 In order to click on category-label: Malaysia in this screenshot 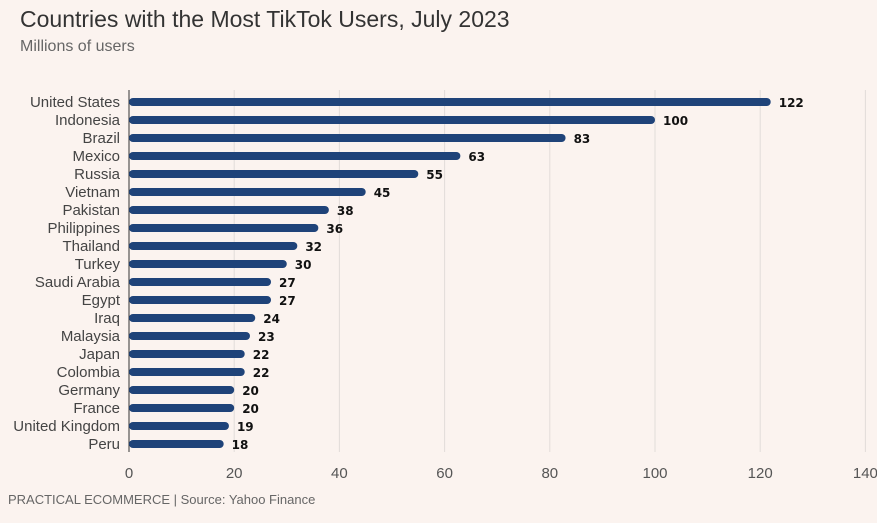, I will do `click(91, 336)`.